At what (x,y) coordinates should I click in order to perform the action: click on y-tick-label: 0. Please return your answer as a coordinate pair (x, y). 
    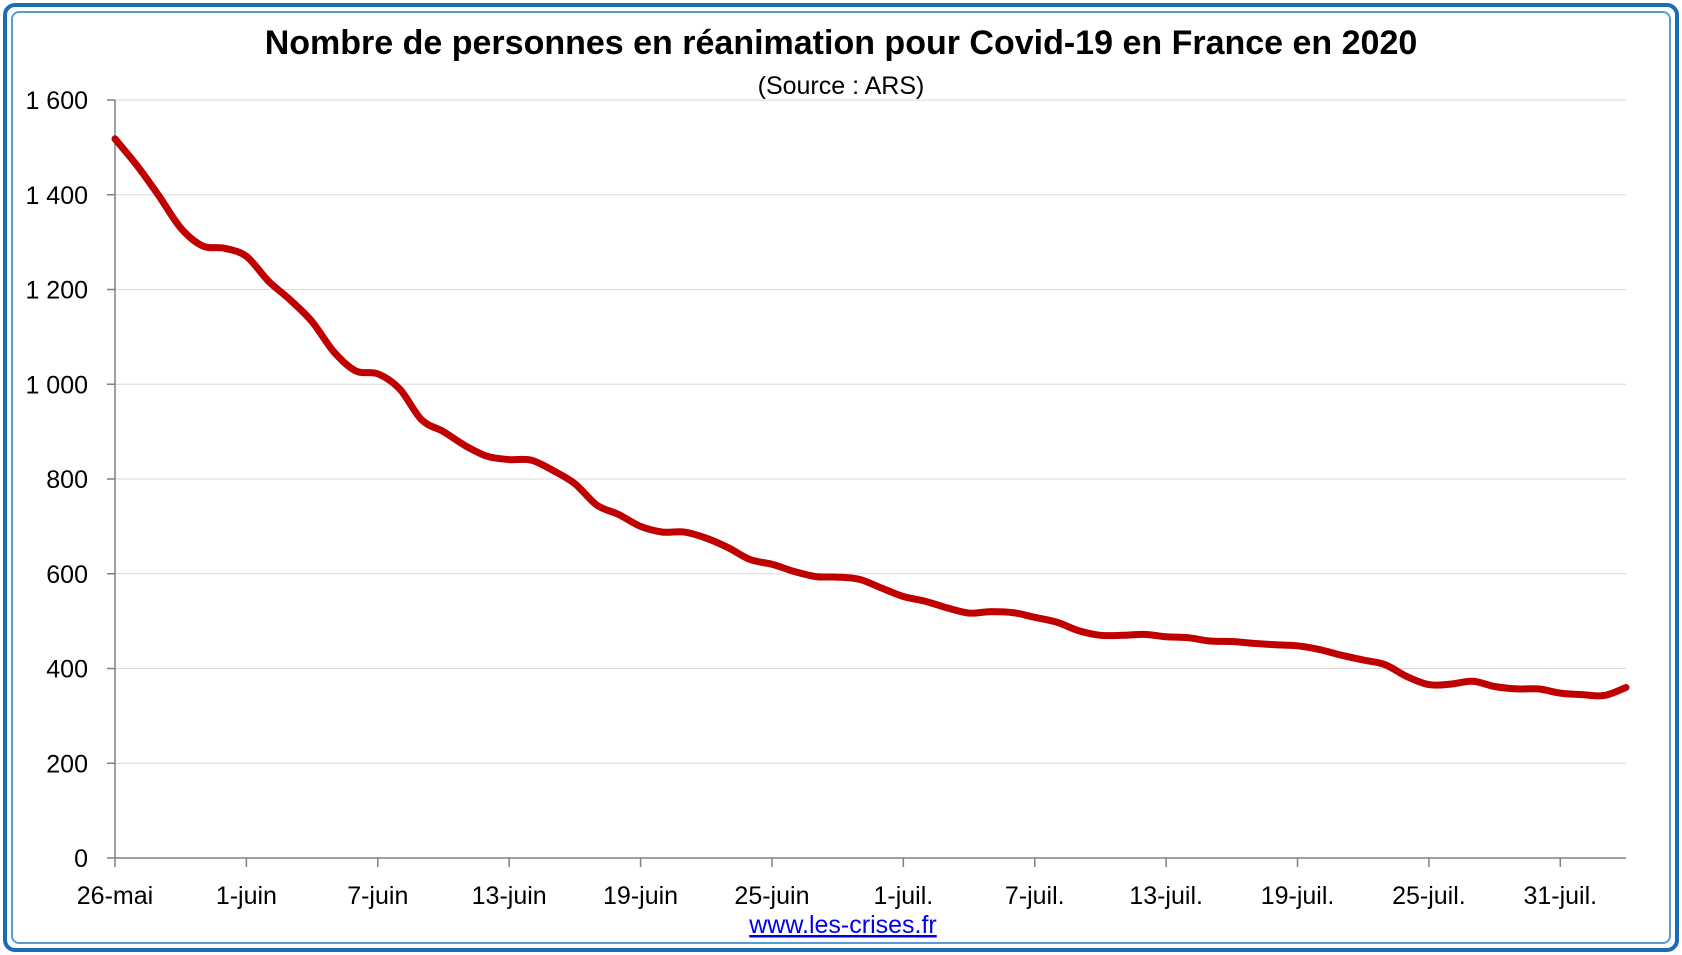
    Looking at the image, I should click on (81, 859).